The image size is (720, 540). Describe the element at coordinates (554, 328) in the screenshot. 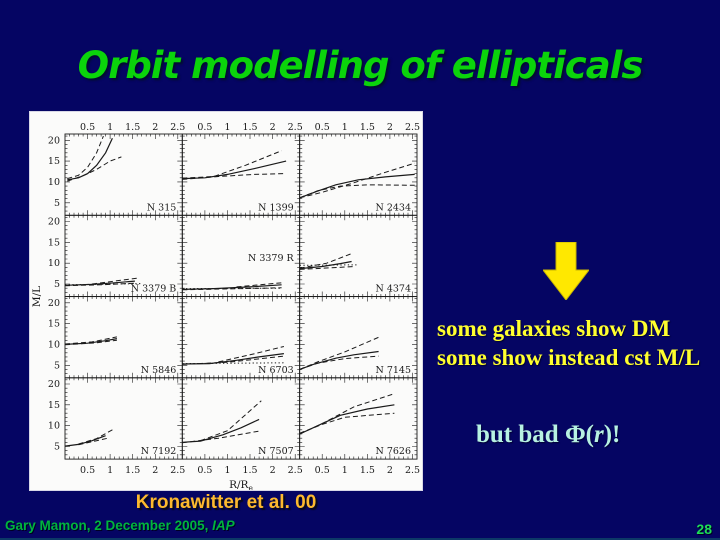

I see `dm-annotation-line1: some galaxies show DM` at that location.